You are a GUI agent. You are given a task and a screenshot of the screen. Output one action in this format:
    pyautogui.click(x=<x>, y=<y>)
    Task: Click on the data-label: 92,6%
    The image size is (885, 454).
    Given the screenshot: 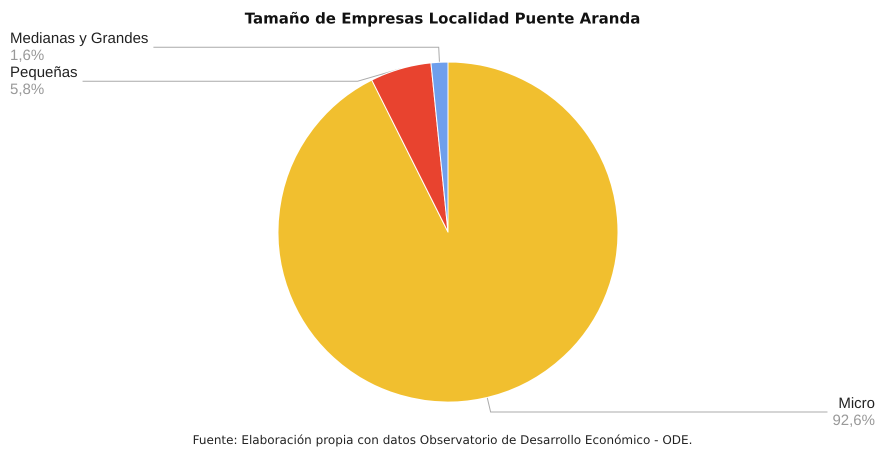 What is the action you would take?
    pyautogui.click(x=853, y=421)
    